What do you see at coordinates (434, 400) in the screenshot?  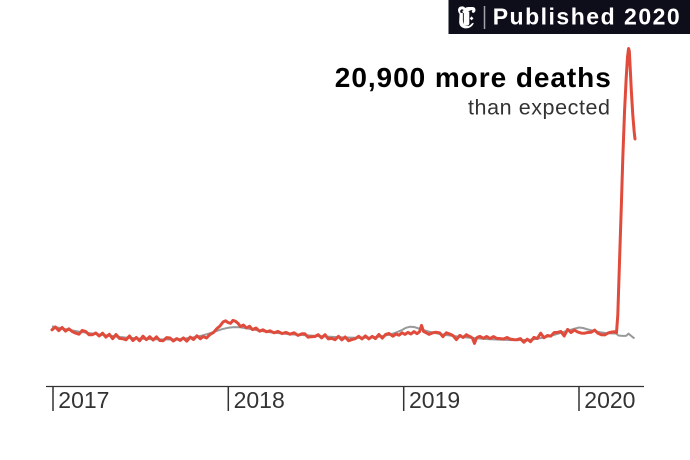 I see `svg-text: 2019` at bounding box center [434, 400].